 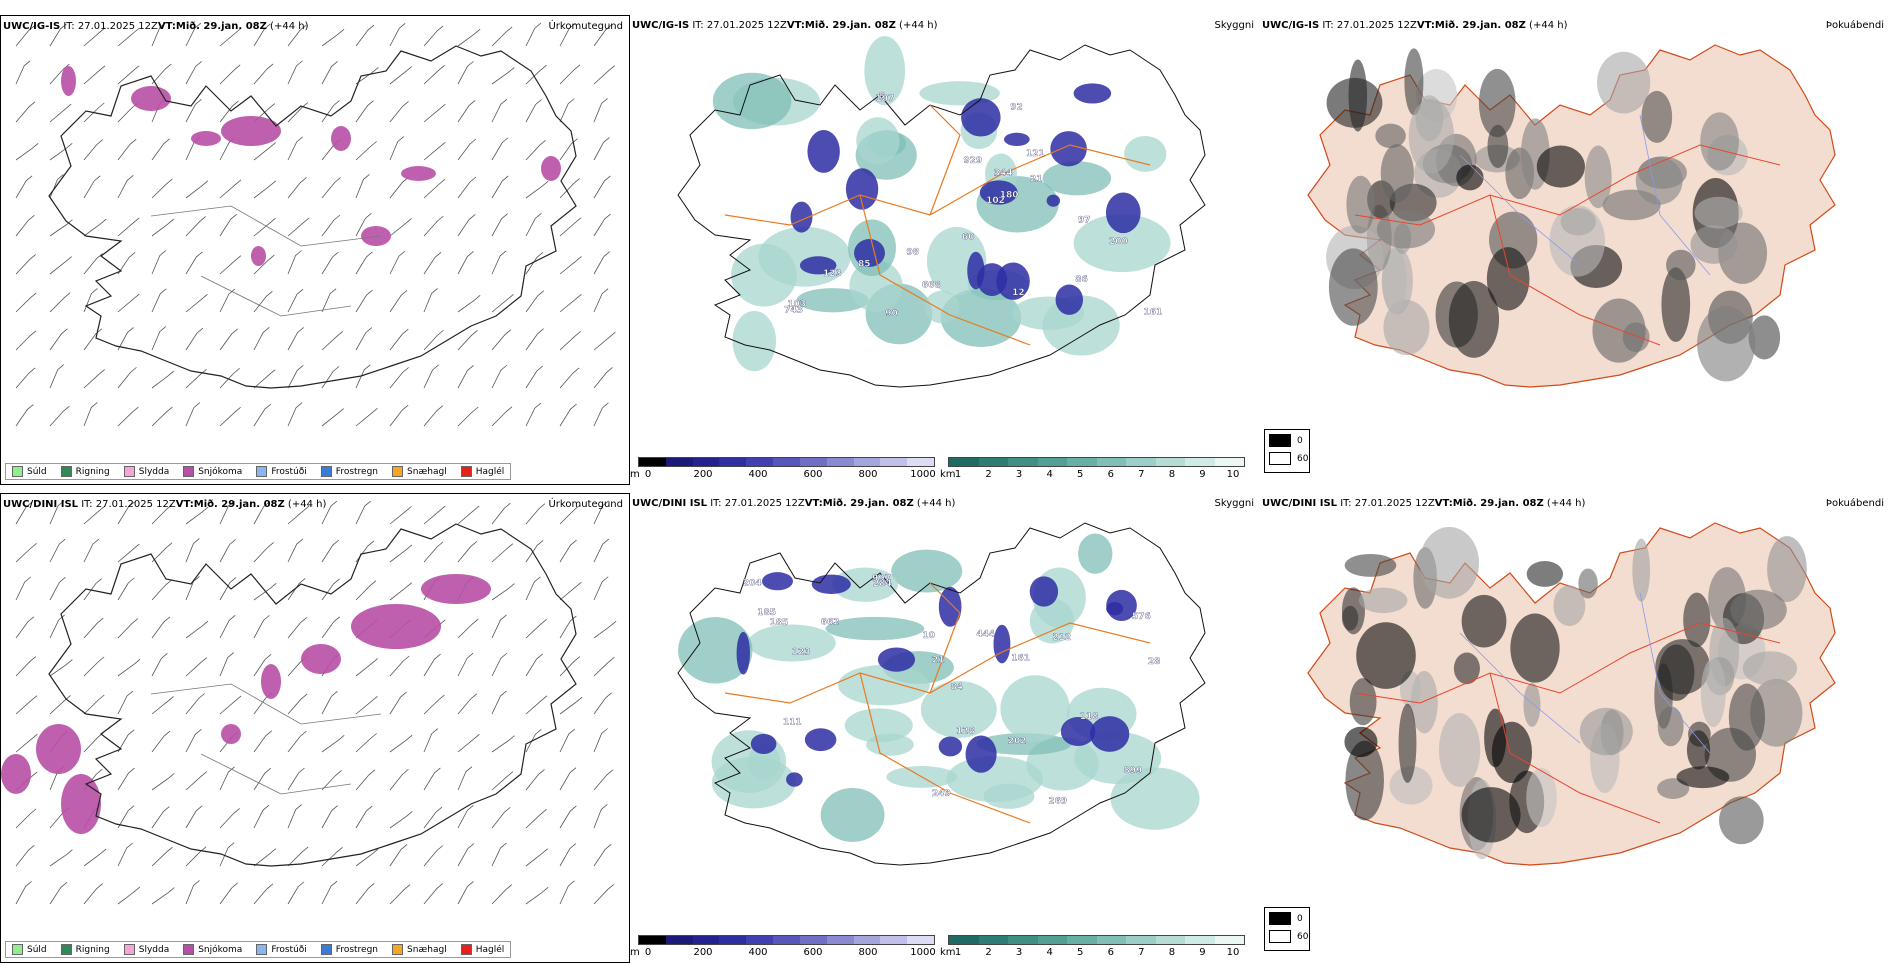 I want to click on legend-item: Frostúði, so click(x=281, y=471).